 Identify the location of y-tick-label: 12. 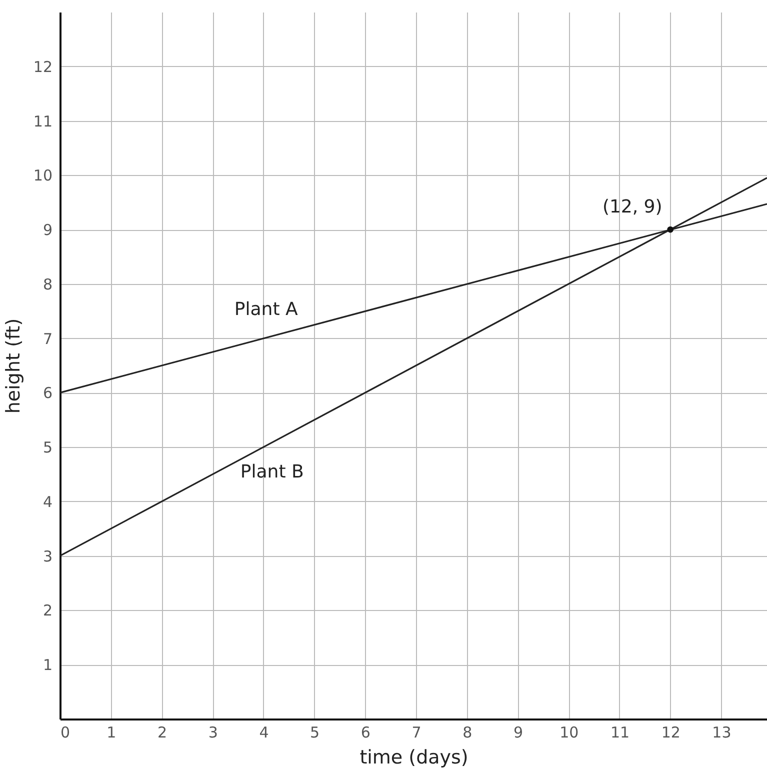
(42, 67).